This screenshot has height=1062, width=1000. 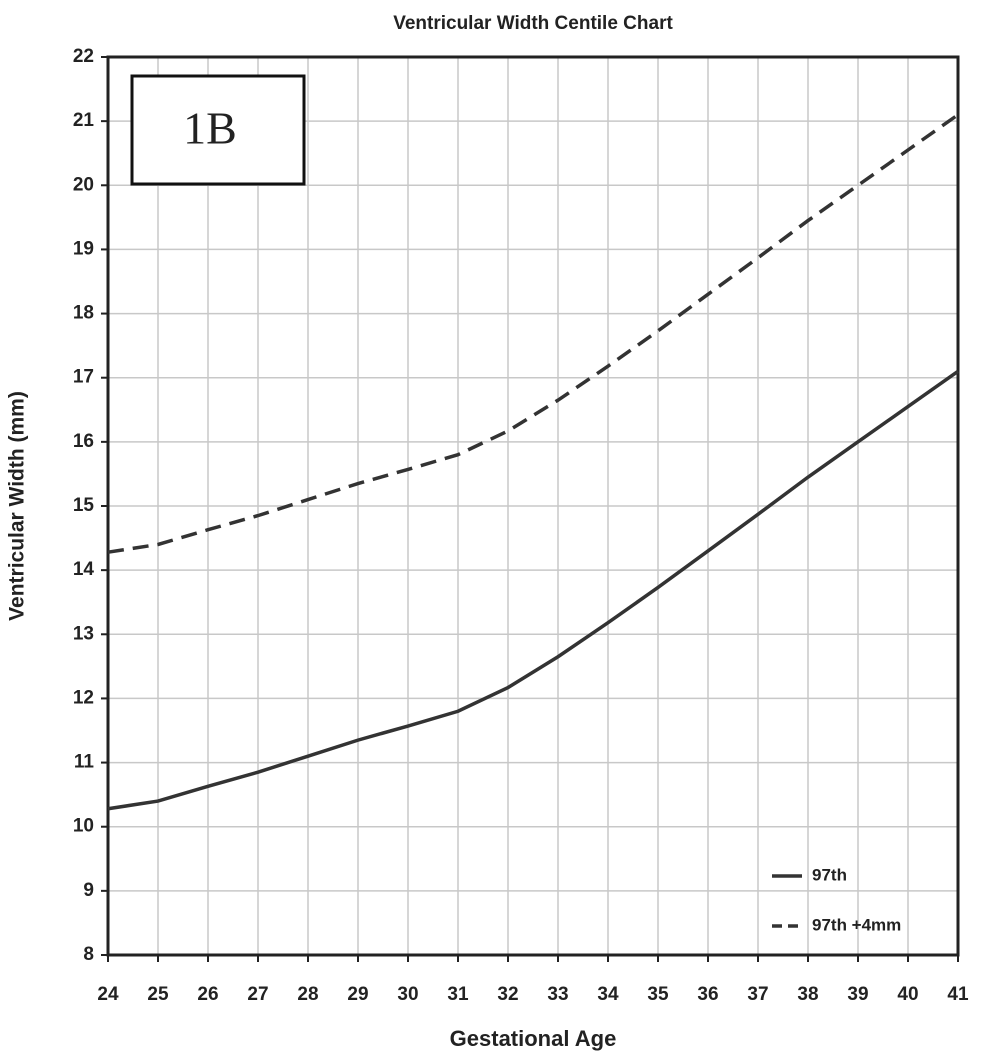 I want to click on x-tick-label: 31, so click(x=458, y=994).